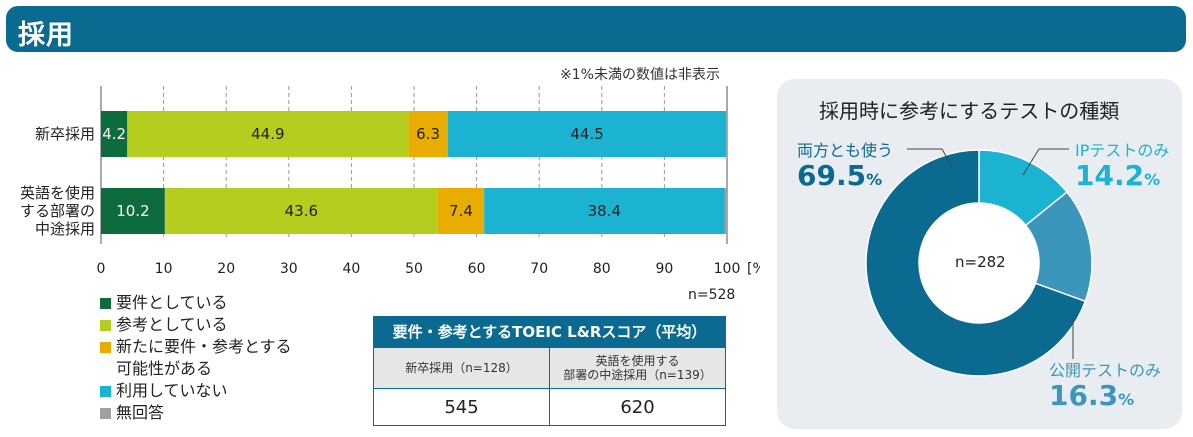 The image size is (1193, 437). What do you see at coordinates (969, 111) in the screenshot?
I see `donut-title: 採用時に参考にするテストの種類` at bounding box center [969, 111].